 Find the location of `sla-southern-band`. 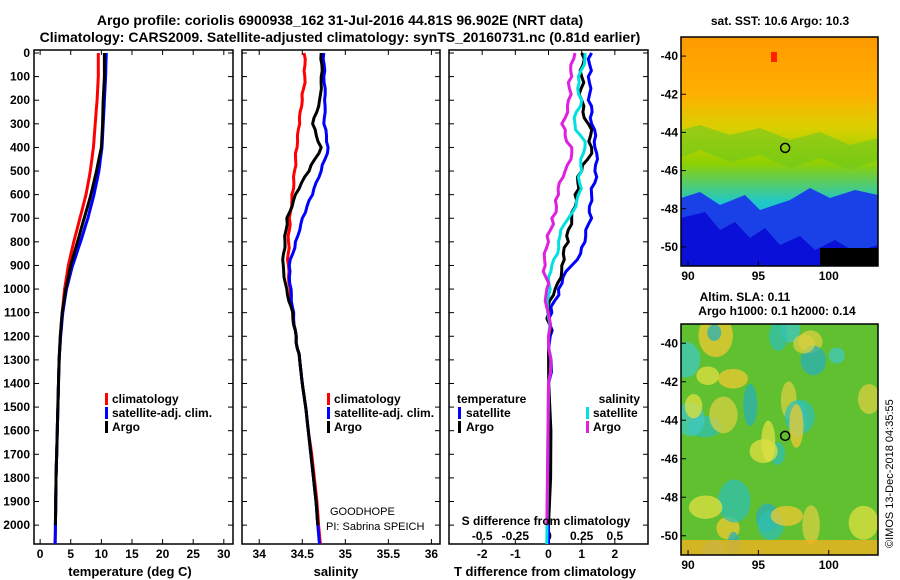

sla-southern-band is located at coordinates (779, 547).